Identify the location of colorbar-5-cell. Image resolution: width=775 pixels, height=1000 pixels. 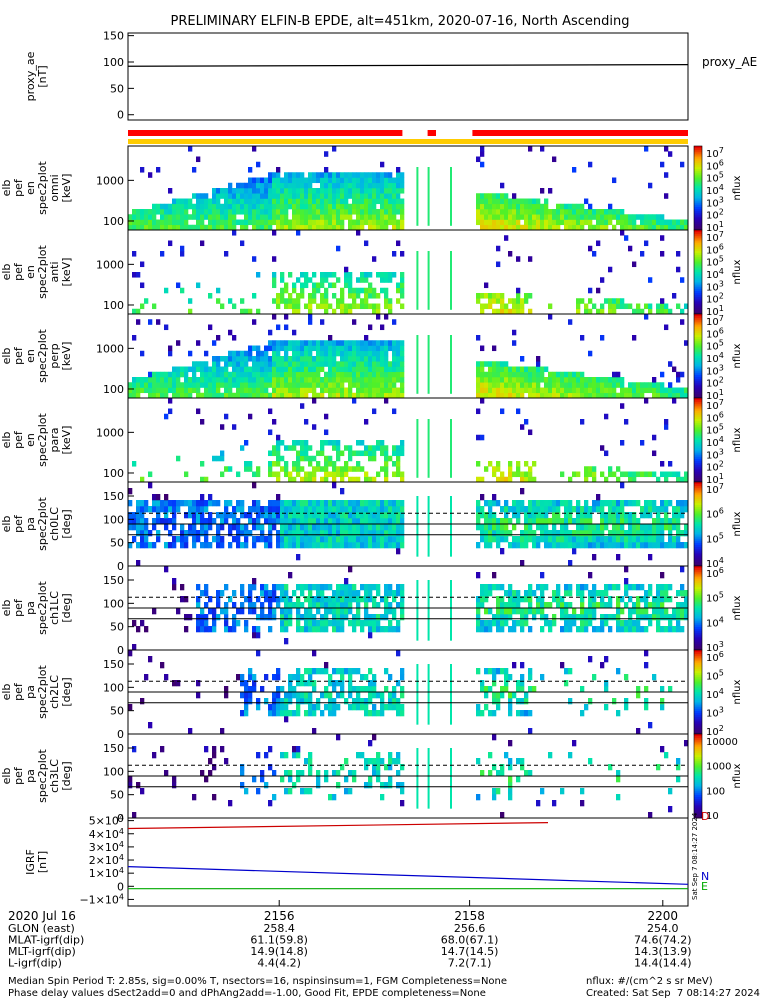
(698, 504).